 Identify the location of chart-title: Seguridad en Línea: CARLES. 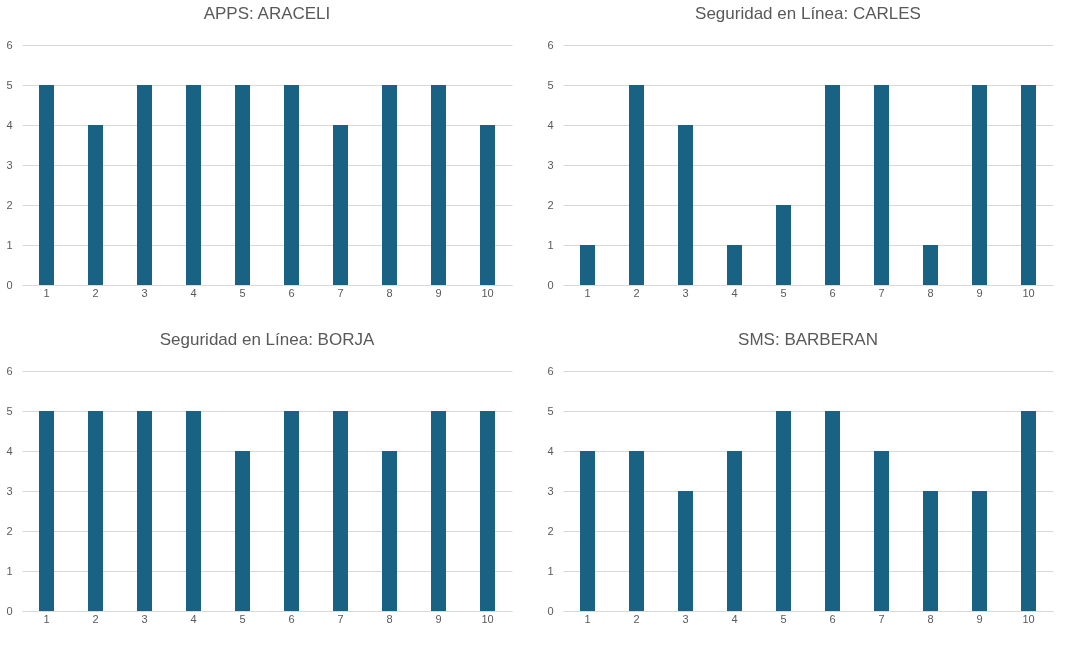
(808, 13).